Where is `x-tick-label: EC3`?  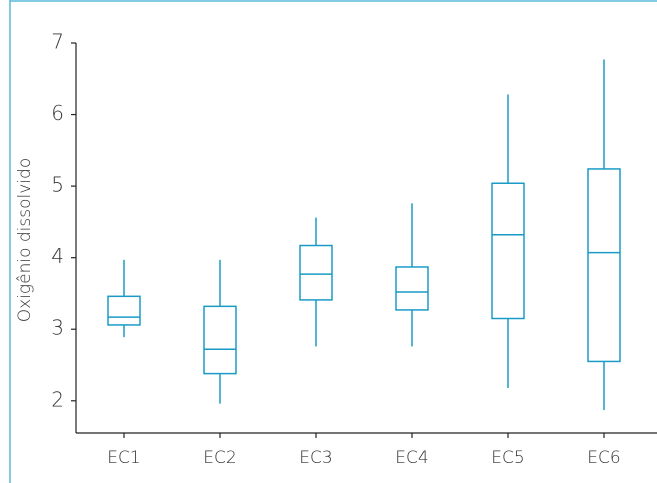
x-tick-label: EC3 is located at coordinates (315, 458).